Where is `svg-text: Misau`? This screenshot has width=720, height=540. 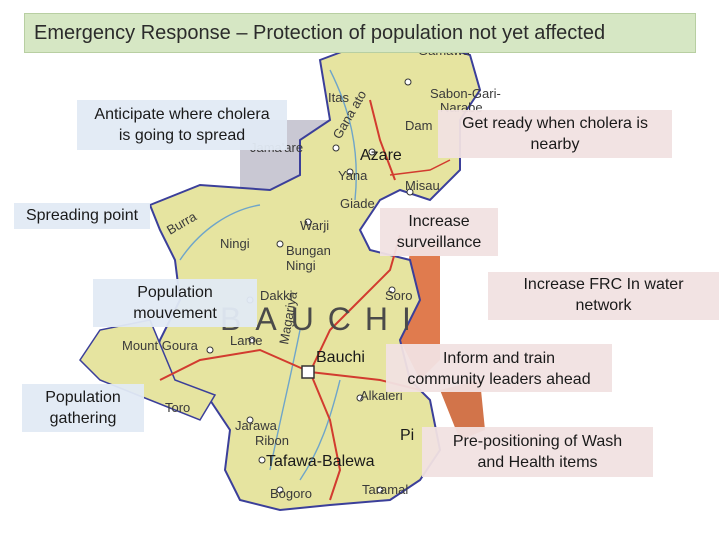 svg-text: Misau is located at coordinates (422, 185).